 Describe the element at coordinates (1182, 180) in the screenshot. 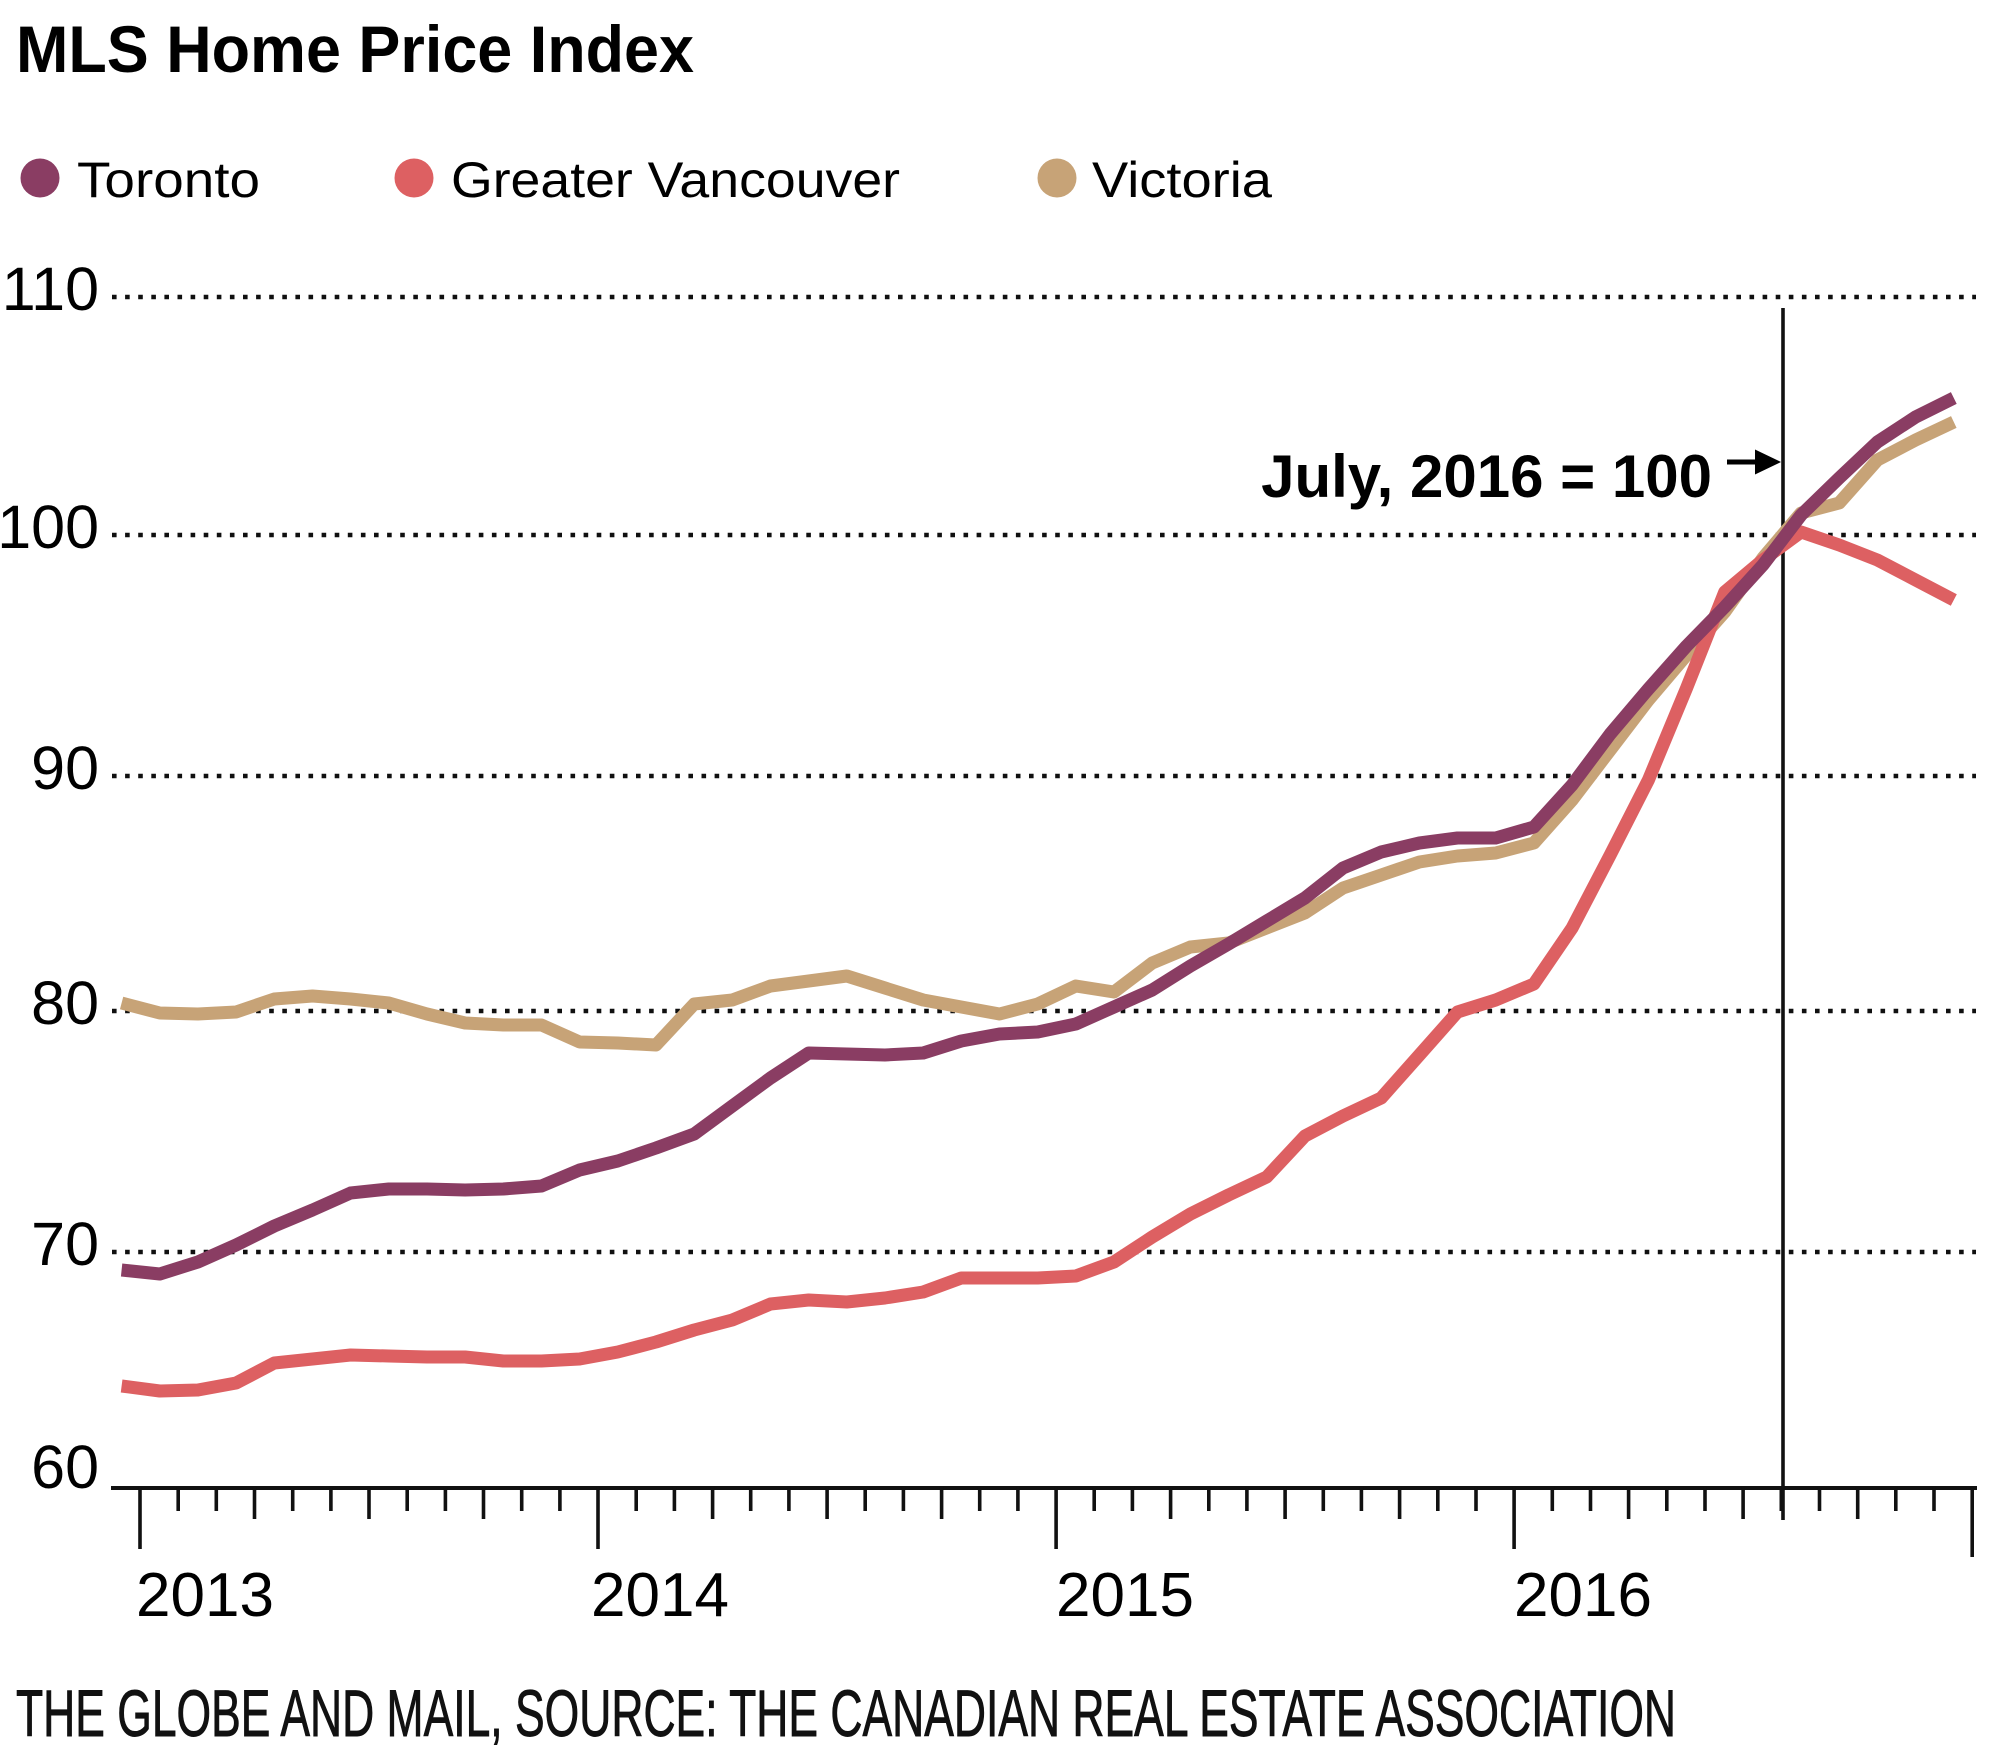

I see `svg-text: Victoria` at that location.